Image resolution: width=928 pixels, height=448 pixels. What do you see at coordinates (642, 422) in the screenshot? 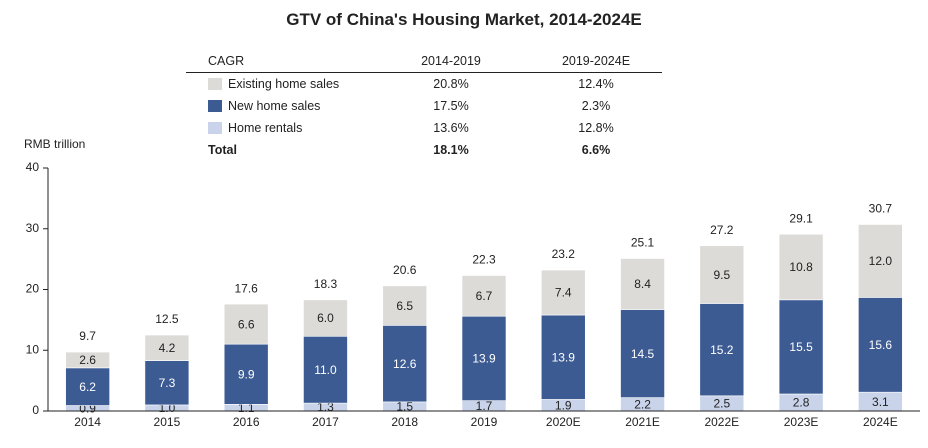
I see `x-tick-label: 2021E` at bounding box center [642, 422].